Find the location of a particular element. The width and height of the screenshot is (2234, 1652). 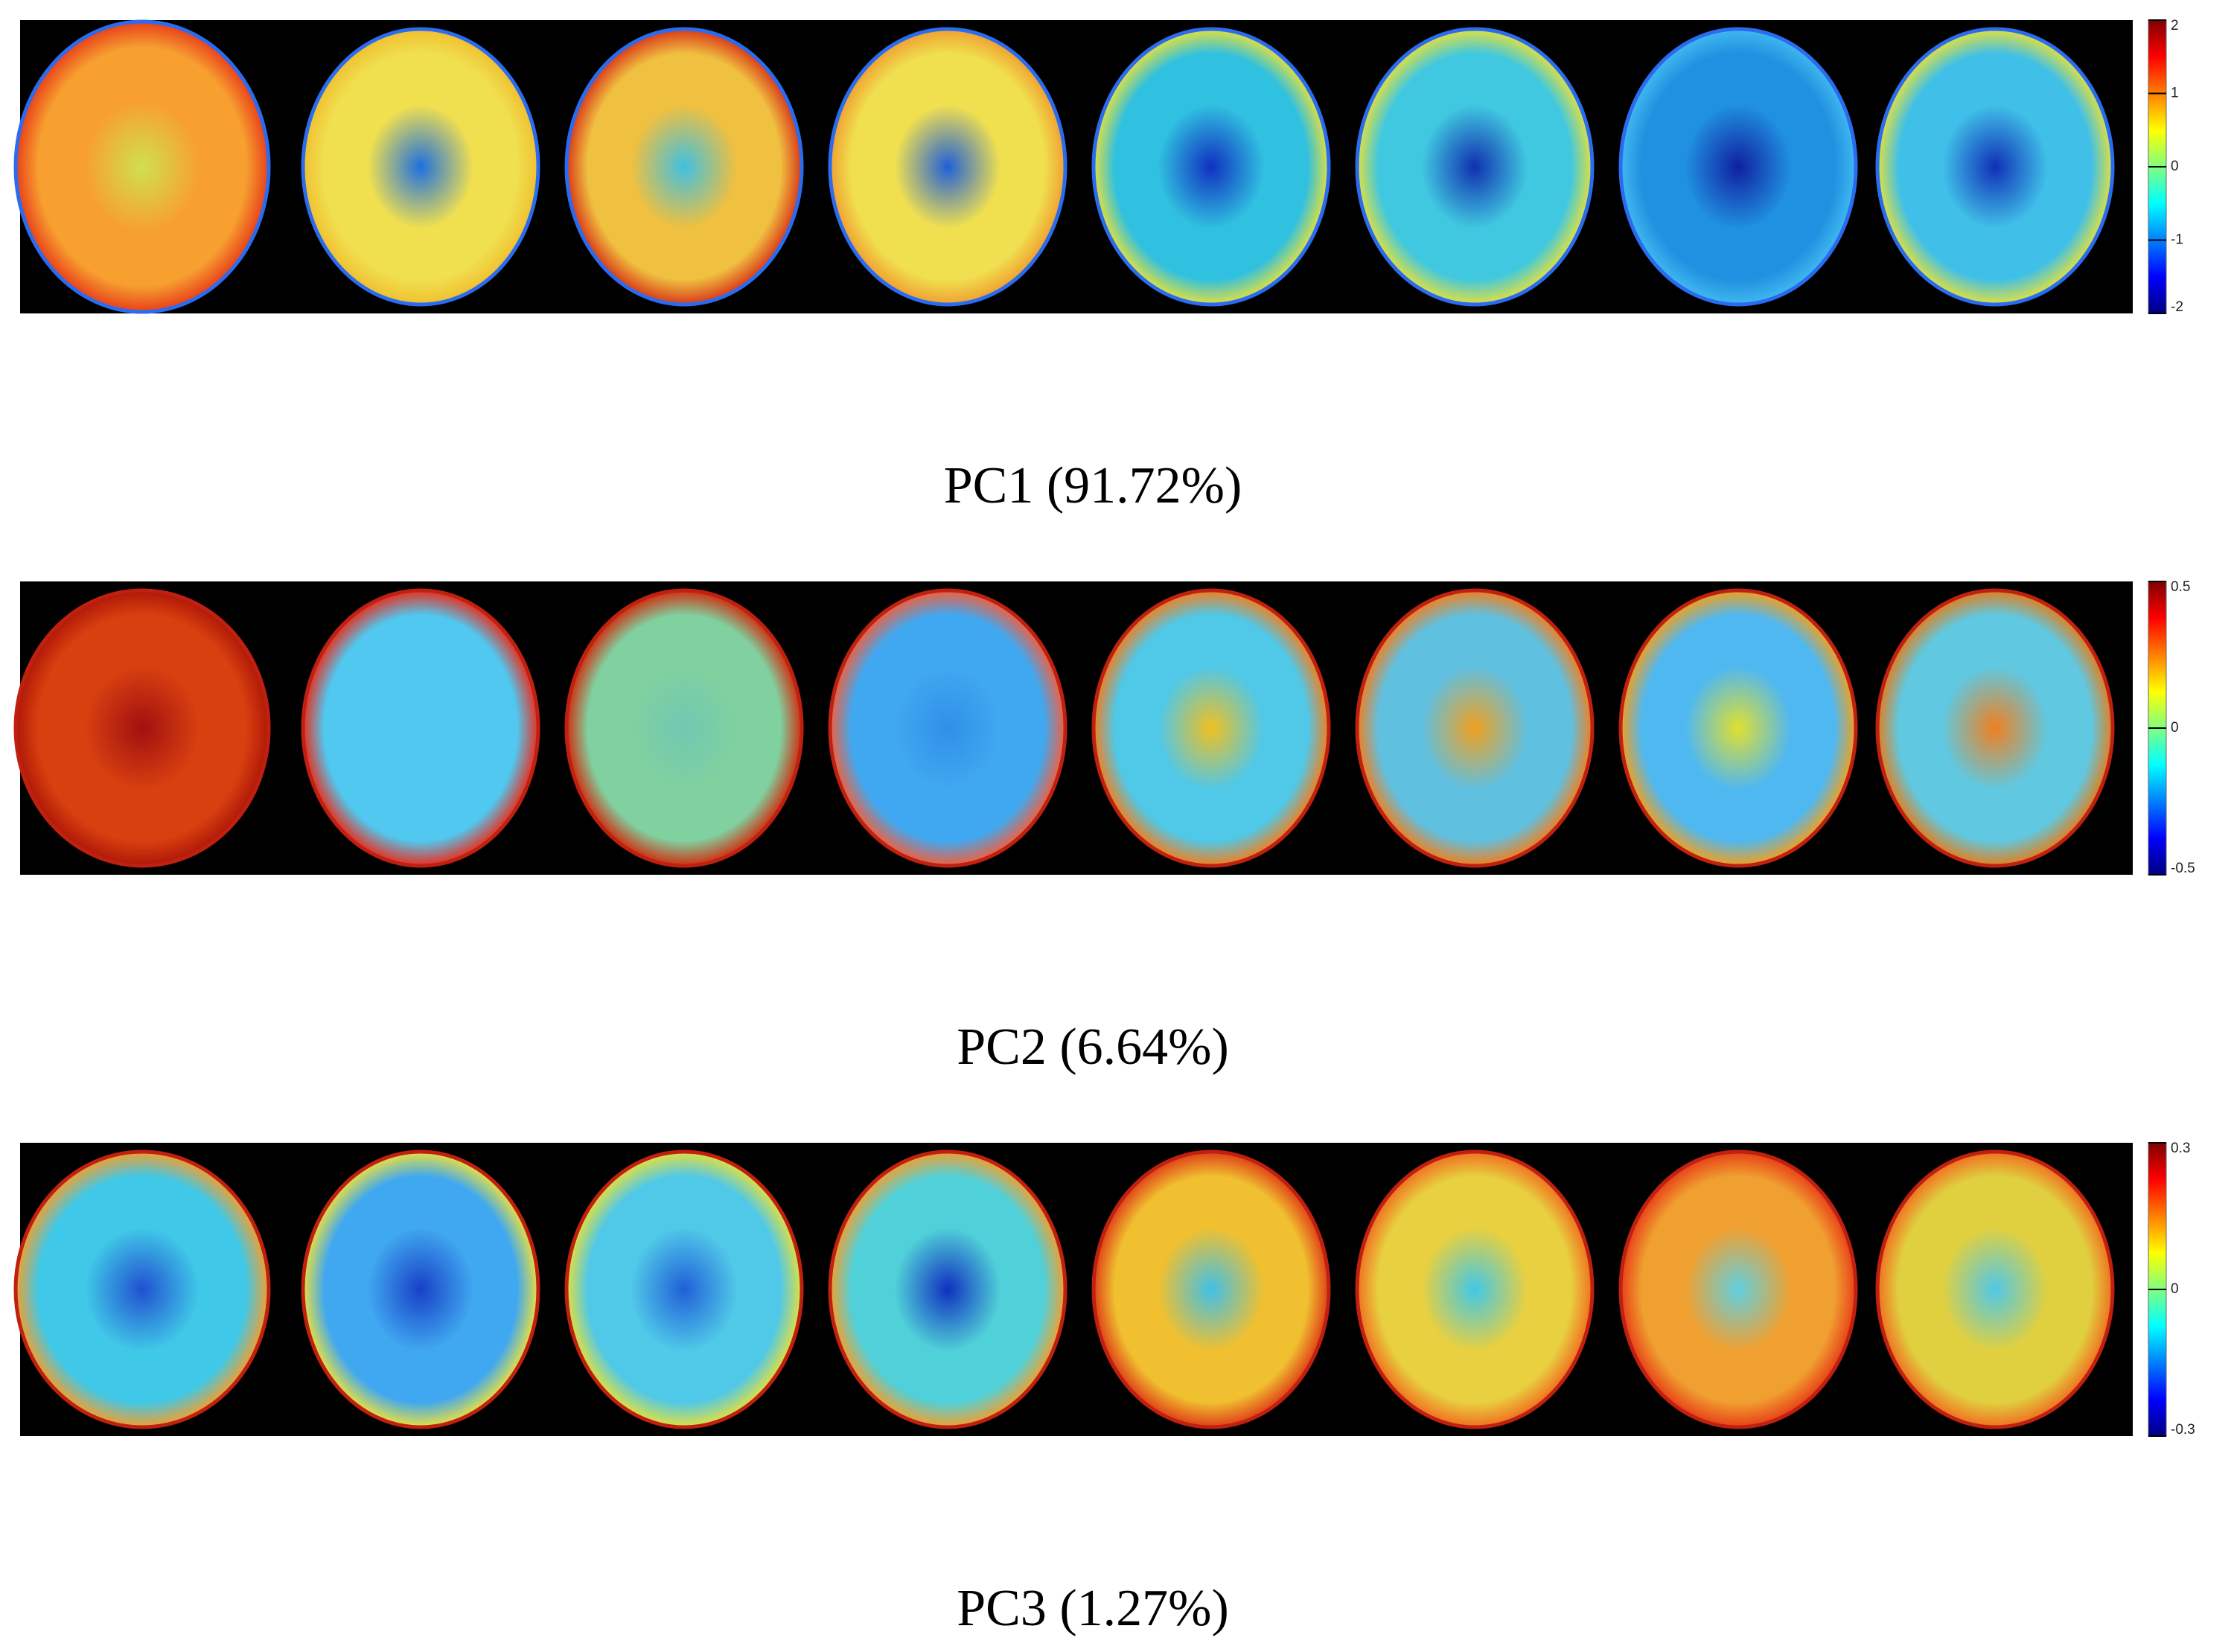

colorbar-tick-label: -2 is located at coordinates (2177, 307).